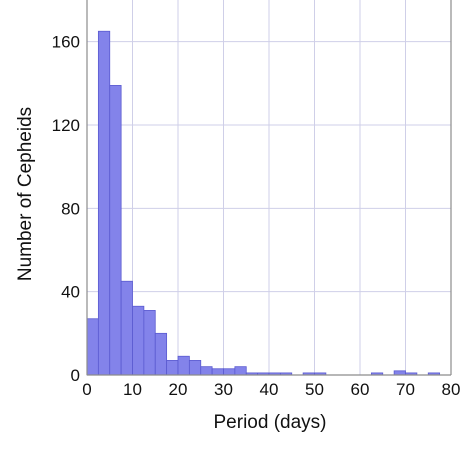  I want to click on y-tick-label: 120, so click(66, 125).